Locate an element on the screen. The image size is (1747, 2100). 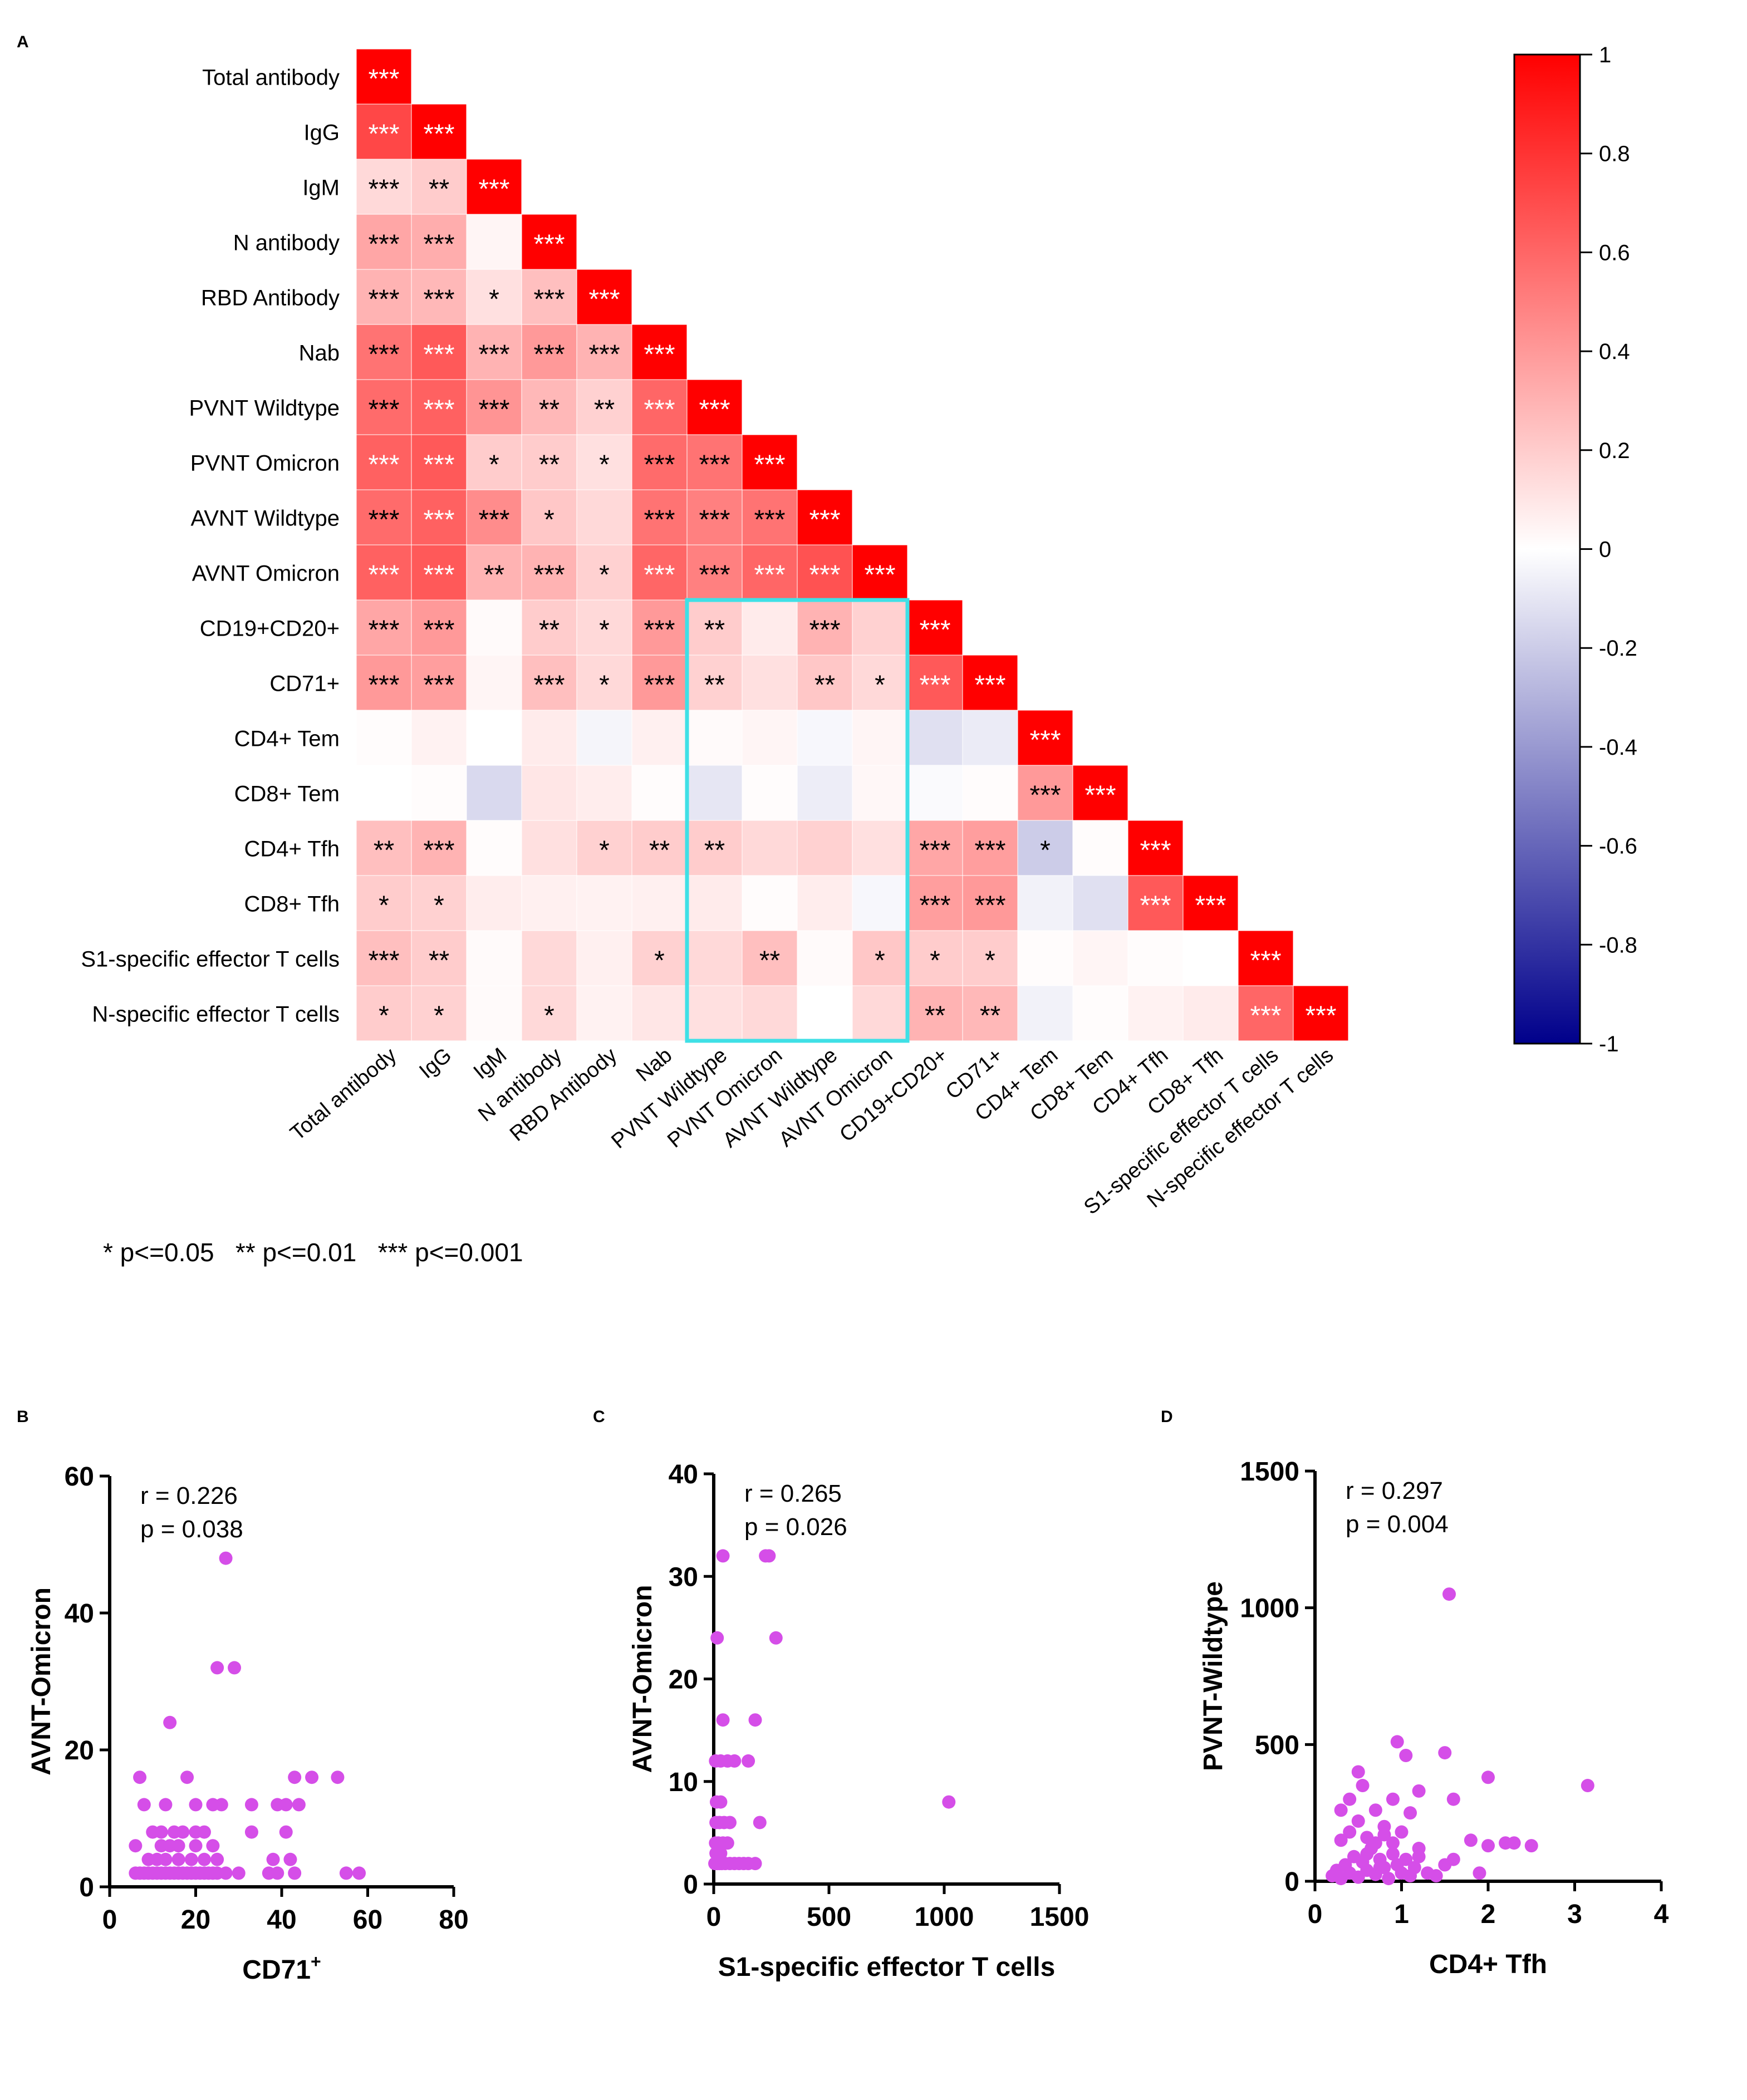
annotation-p: p = 0.026 is located at coordinates (795, 1527).